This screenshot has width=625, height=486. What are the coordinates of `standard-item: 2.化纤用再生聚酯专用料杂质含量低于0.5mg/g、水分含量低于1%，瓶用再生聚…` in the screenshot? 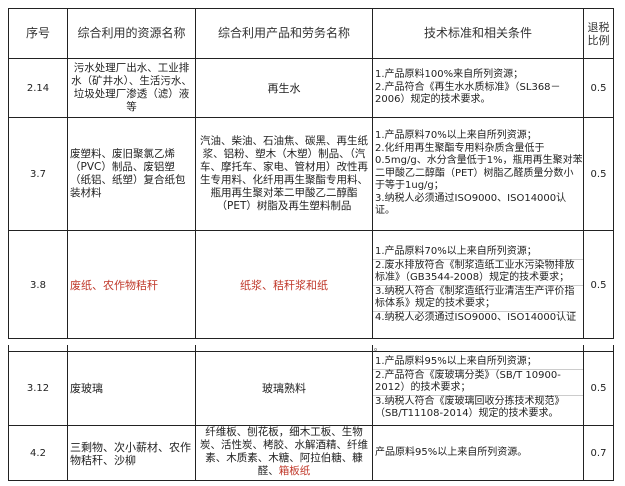 It's located at (479, 167).